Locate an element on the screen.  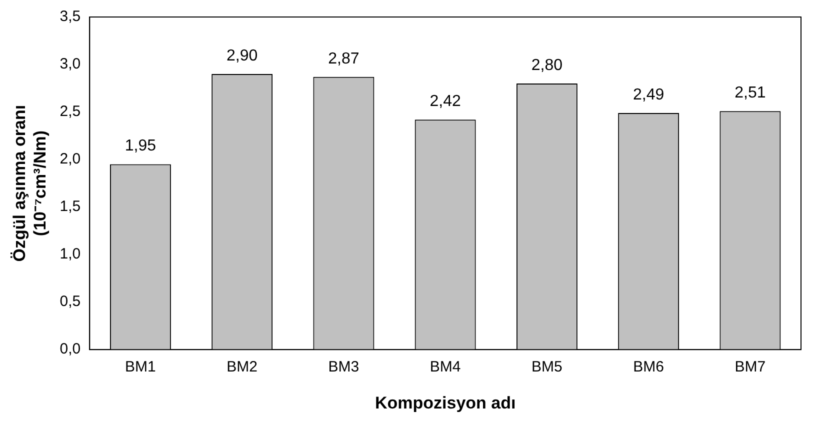
x-tick-label: BM7 is located at coordinates (750, 367).